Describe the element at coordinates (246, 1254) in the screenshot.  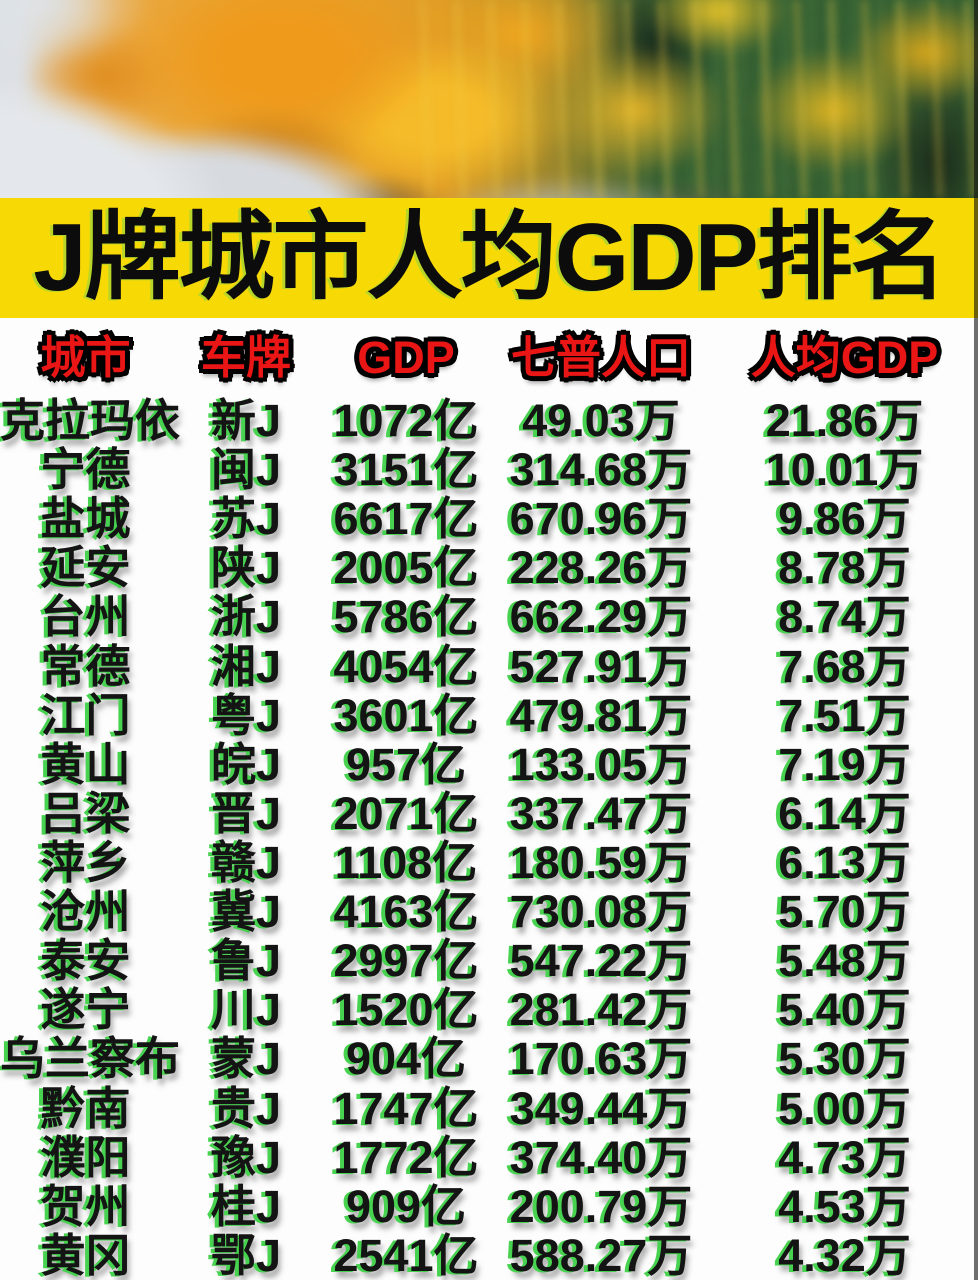
I see `plate-cell: 鄂J` at that location.